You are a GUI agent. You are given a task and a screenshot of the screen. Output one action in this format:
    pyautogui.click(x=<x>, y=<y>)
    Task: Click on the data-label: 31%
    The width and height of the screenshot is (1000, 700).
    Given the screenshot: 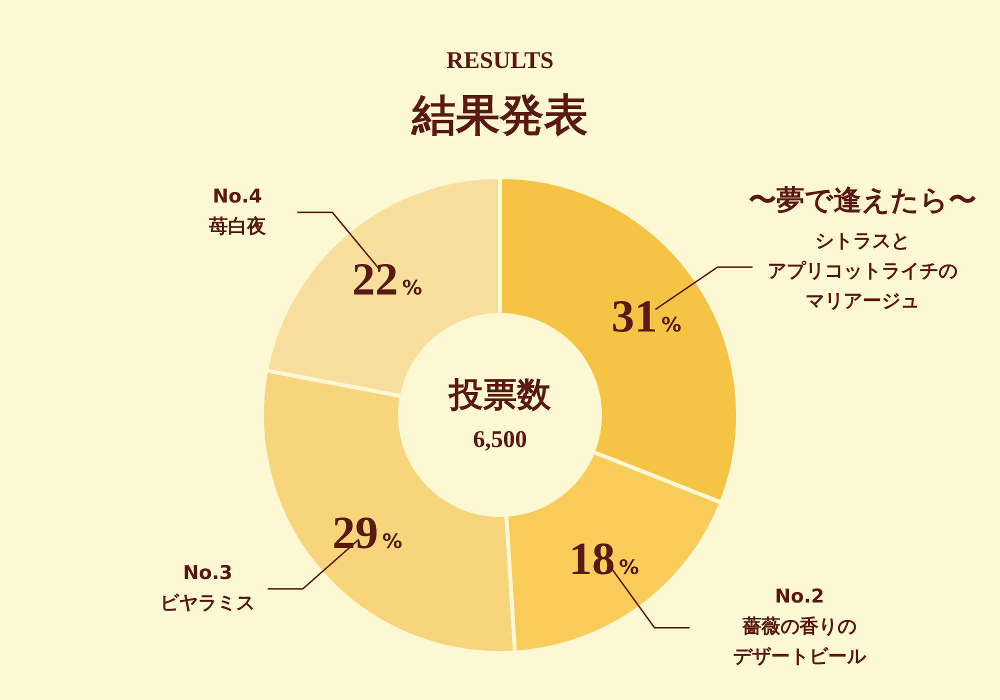 What is the action you would take?
    pyautogui.click(x=646, y=316)
    